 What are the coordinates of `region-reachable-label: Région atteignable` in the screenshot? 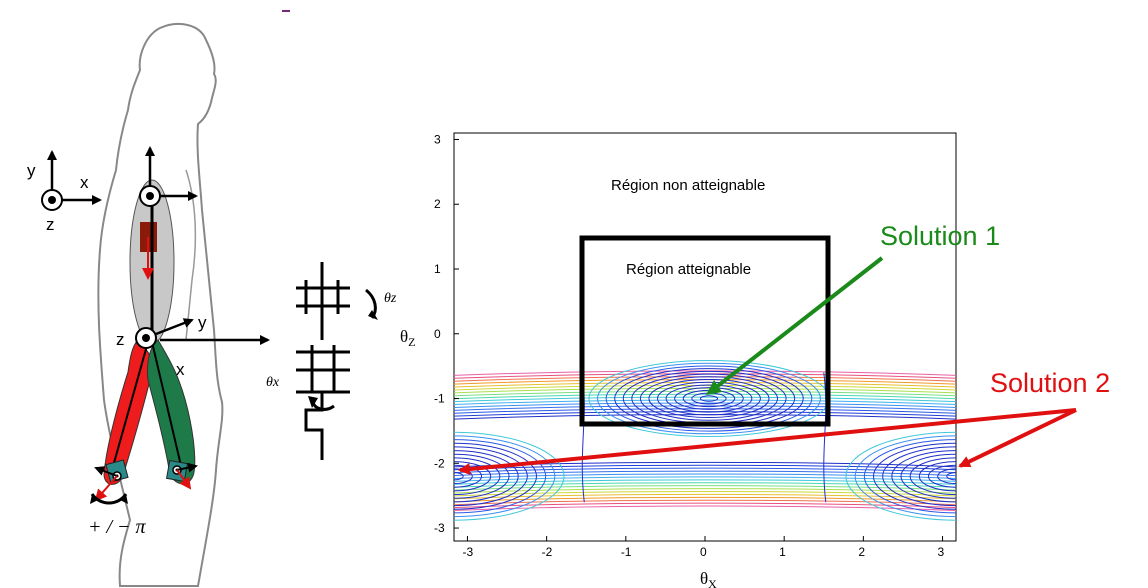 It's located at (688, 269).